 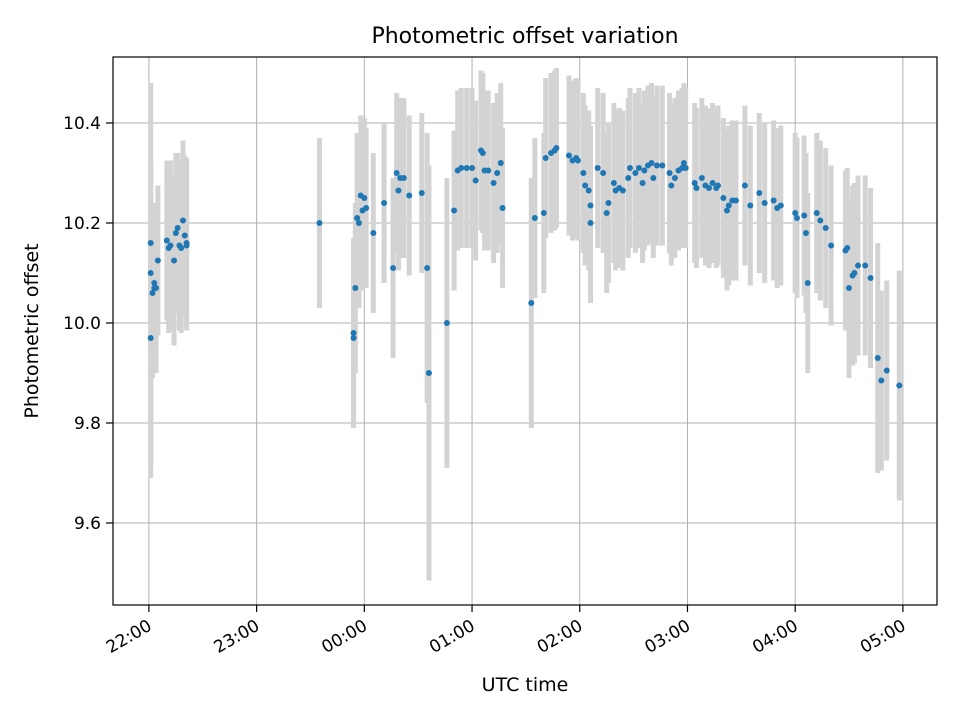 I want to click on y-tick-label: 9.8, so click(x=87, y=424).